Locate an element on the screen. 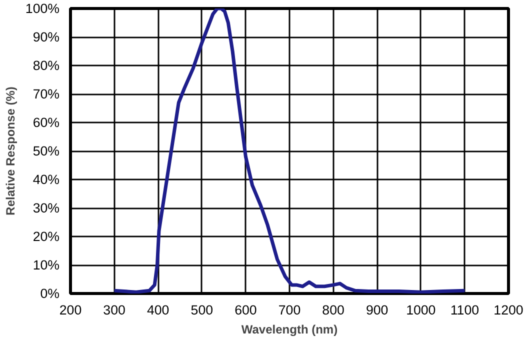 This screenshot has width=530, height=339. y-tick-label: 100% is located at coordinates (42, 8).